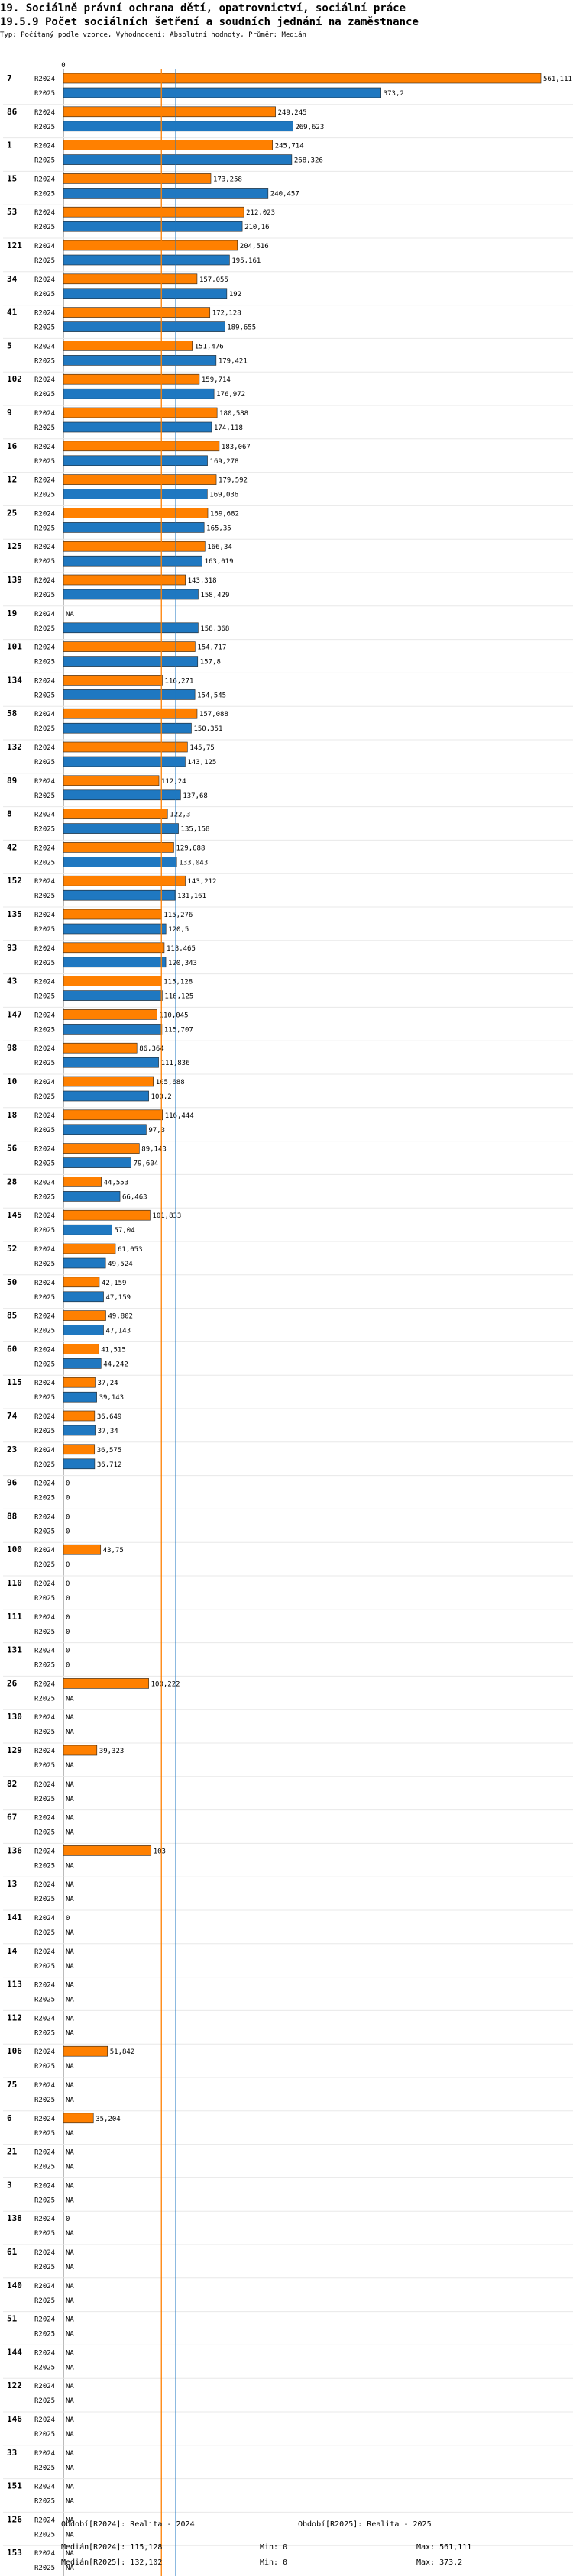 The width and height of the screenshot is (573, 2576). Describe the element at coordinates (120, 1264) in the screenshot. I see `bar-value-label: 49,524` at that location.